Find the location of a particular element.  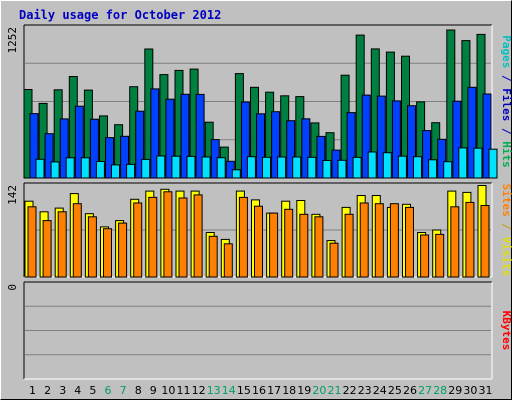

series-legend-middle: Sites / Visits is located at coordinates (506, 230).